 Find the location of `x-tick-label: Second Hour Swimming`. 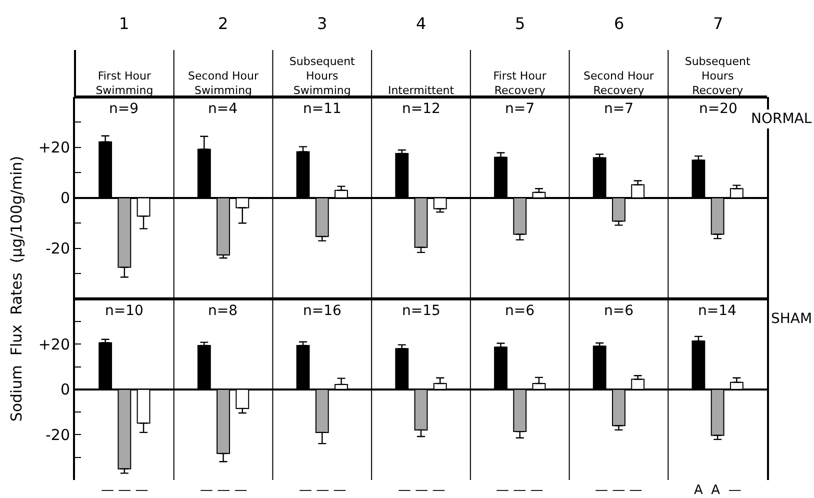

x-tick-label: Second Hour Swimming is located at coordinates (223, 83).